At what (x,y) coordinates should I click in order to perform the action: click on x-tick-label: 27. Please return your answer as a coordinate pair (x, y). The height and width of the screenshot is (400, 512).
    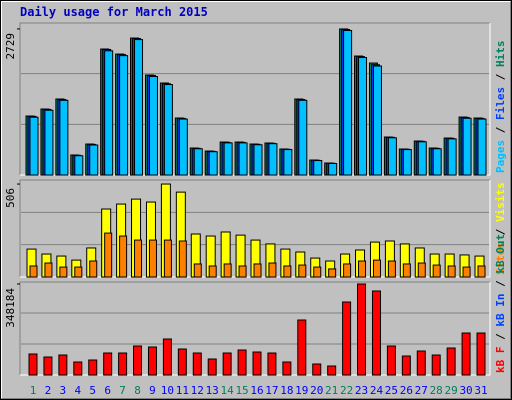
    Looking at the image, I should click on (421, 390).